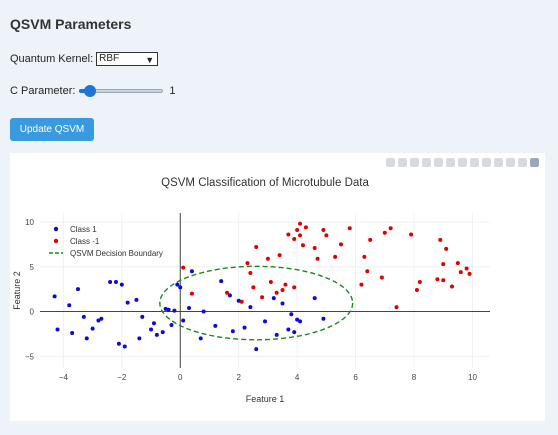  I want to click on legend-label: QSVM Decision Boundary, so click(116, 253).